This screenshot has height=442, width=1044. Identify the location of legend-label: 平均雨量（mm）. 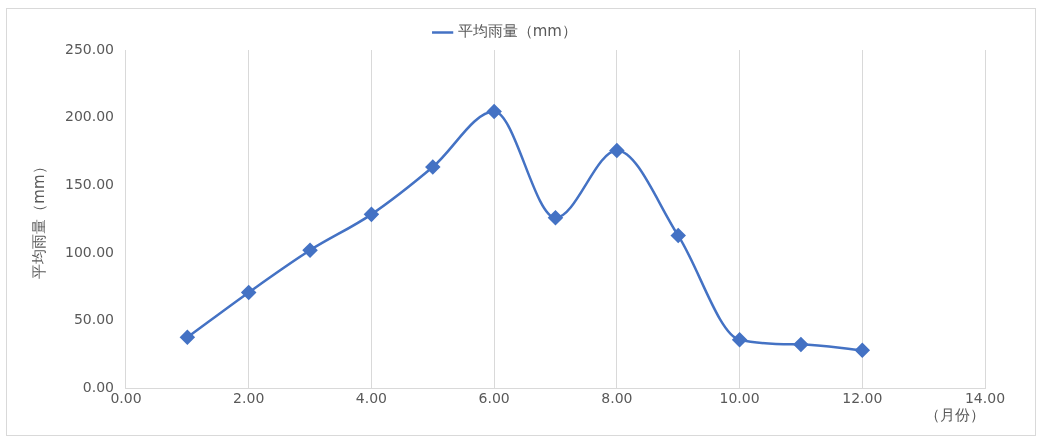
(517, 31).